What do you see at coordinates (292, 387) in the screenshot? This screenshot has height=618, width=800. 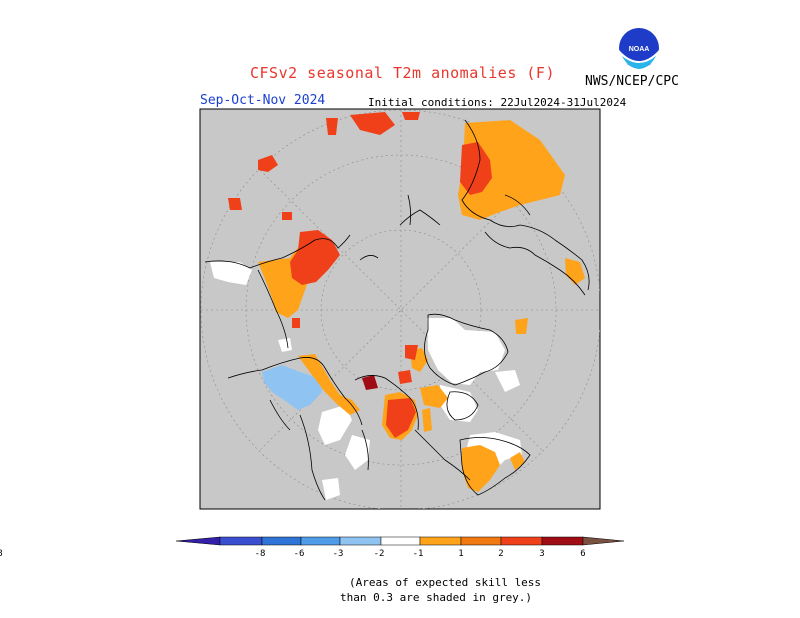 I see `below-normal-area` at bounding box center [292, 387].